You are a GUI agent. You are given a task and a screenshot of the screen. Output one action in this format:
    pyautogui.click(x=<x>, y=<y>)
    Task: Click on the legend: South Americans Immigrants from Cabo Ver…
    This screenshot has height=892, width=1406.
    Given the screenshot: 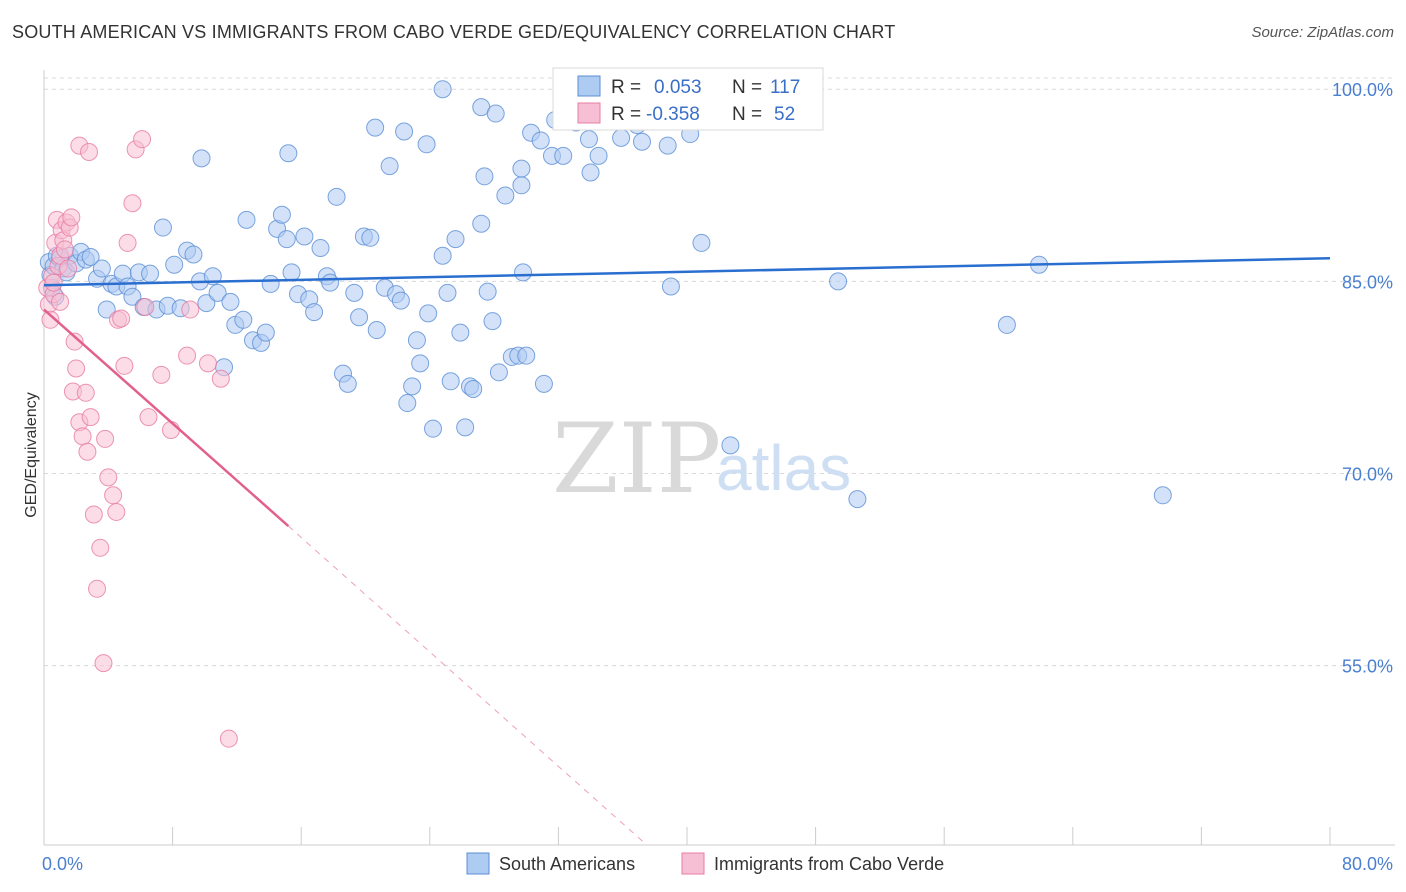 What is the action you would take?
    pyautogui.click(x=705, y=863)
    